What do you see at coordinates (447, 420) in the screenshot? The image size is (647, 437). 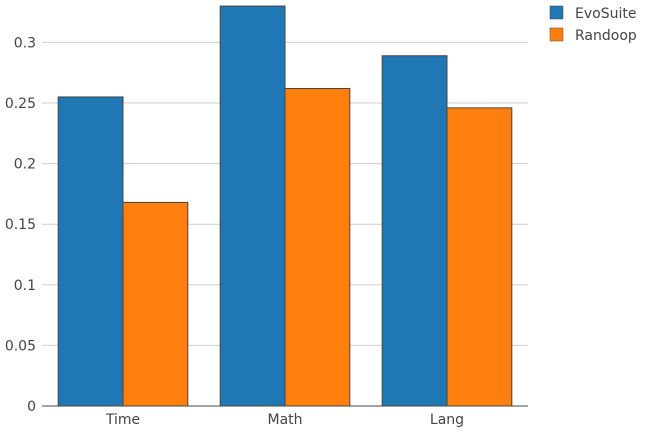 I see `x-tick-label: Lang` at bounding box center [447, 420].